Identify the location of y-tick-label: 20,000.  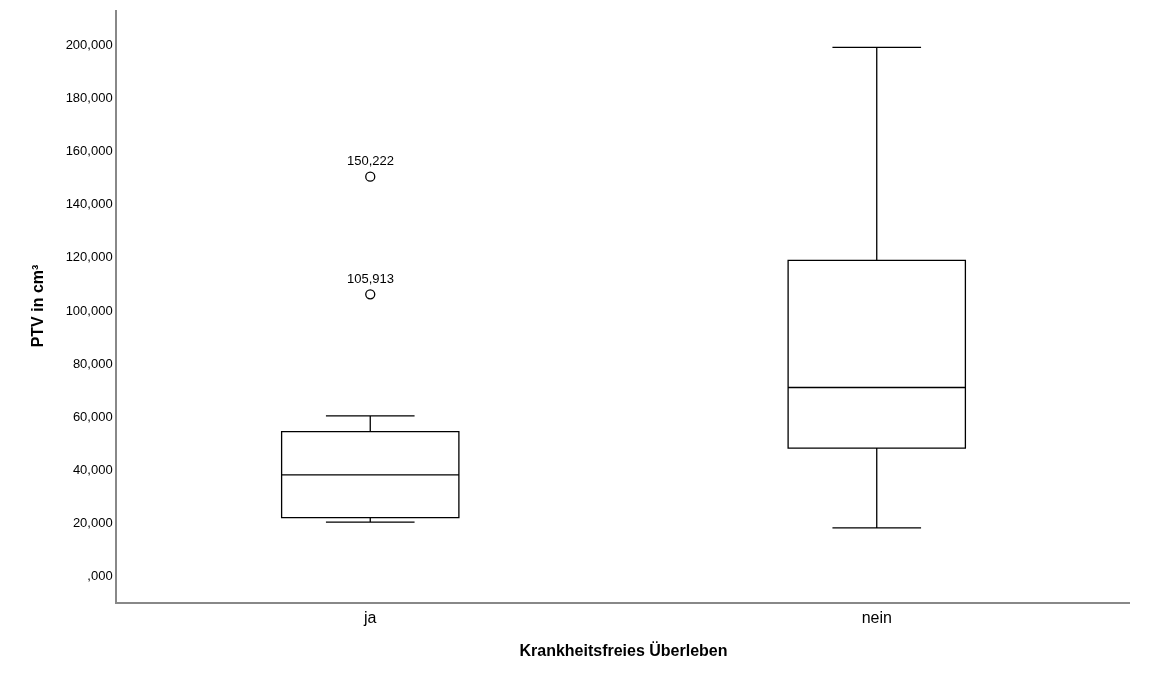
(92, 522).